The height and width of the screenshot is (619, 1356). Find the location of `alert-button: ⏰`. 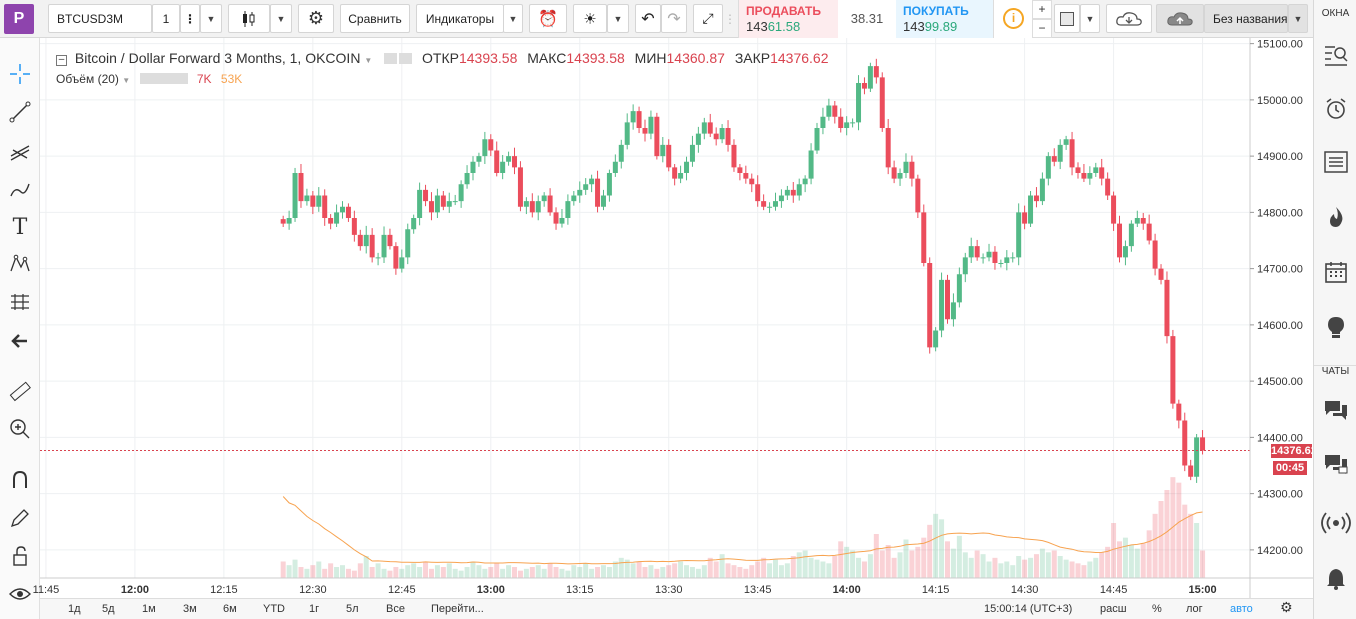

alert-button: ⏰ is located at coordinates (548, 18).